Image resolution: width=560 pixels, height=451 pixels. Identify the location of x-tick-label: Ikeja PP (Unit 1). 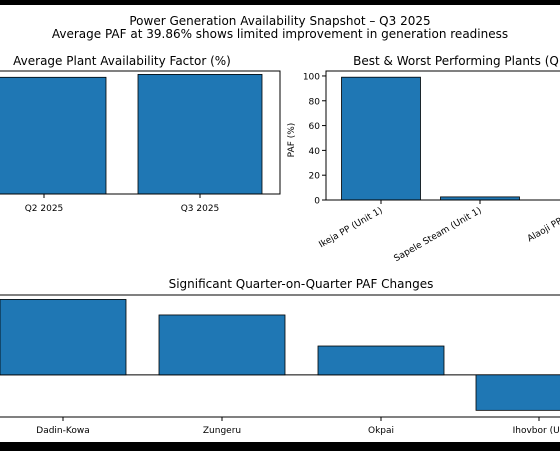
(350, 228).